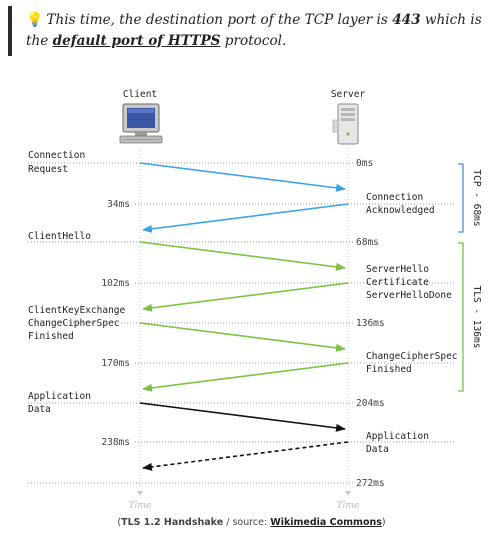 This screenshot has width=503, height=547. Describe the element at coordinates (245, 218) in the screenshot. I see `arrow-syn-ack` at that location.